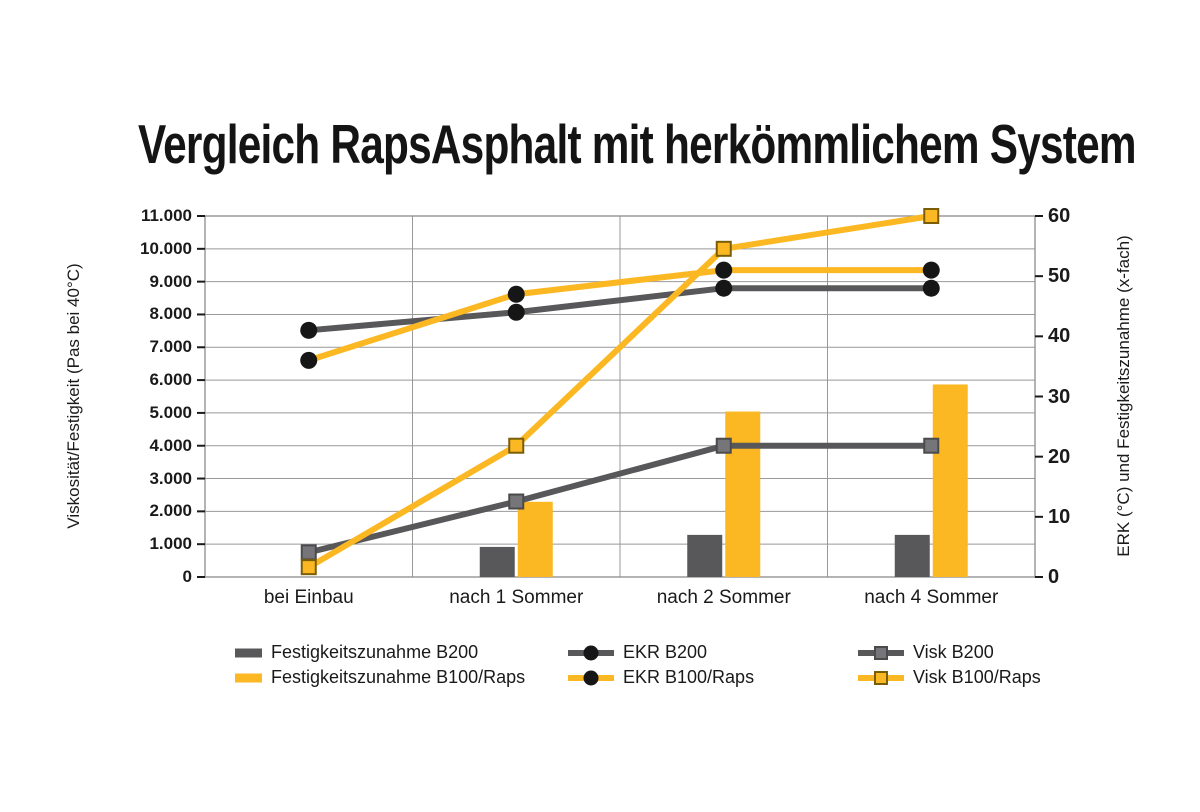 The image size is (1200, 812). Describe the element at coordinates (713, 652) in the screenshot. I see `legend-item-ekr-b200: EKR B200` at that location.